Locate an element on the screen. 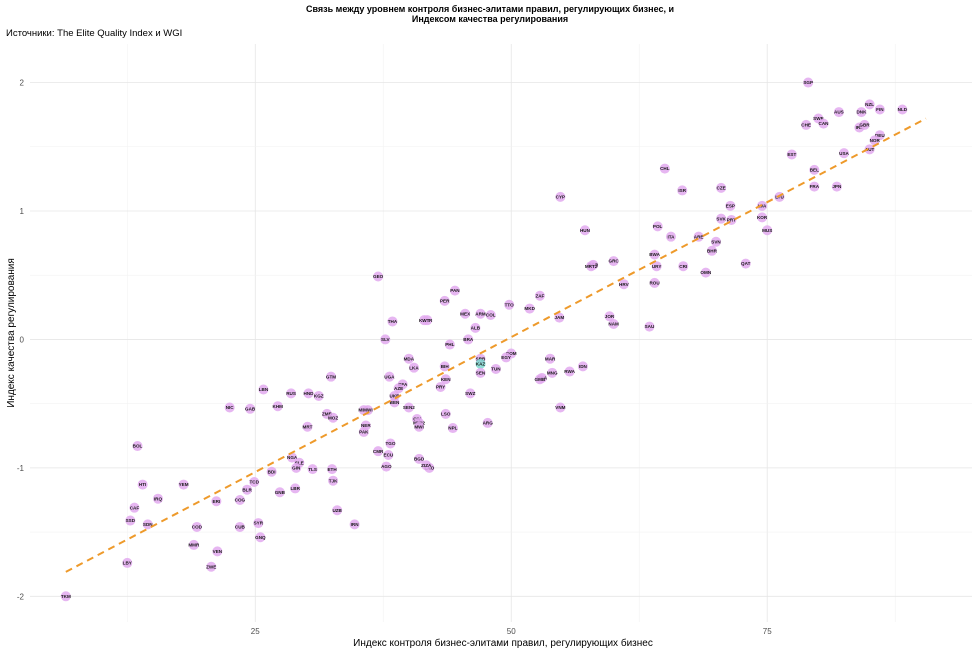 The image size is (980, 653). data-point: BWA is located at coordinates (655, 254).